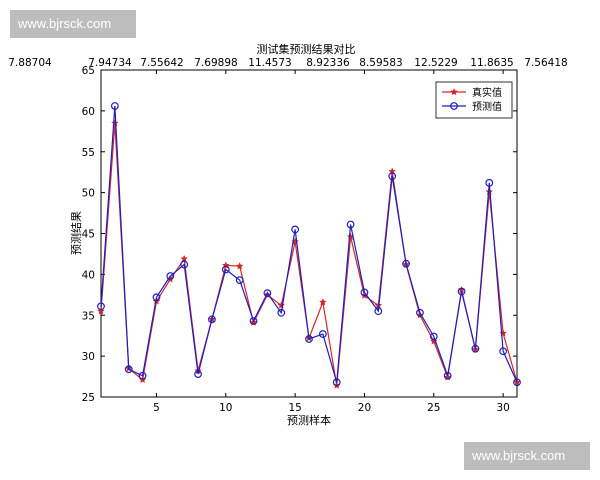  Describe the element at coordinates (88, 398) in the screenshot. I see `y-tick-label: 25` at that location.